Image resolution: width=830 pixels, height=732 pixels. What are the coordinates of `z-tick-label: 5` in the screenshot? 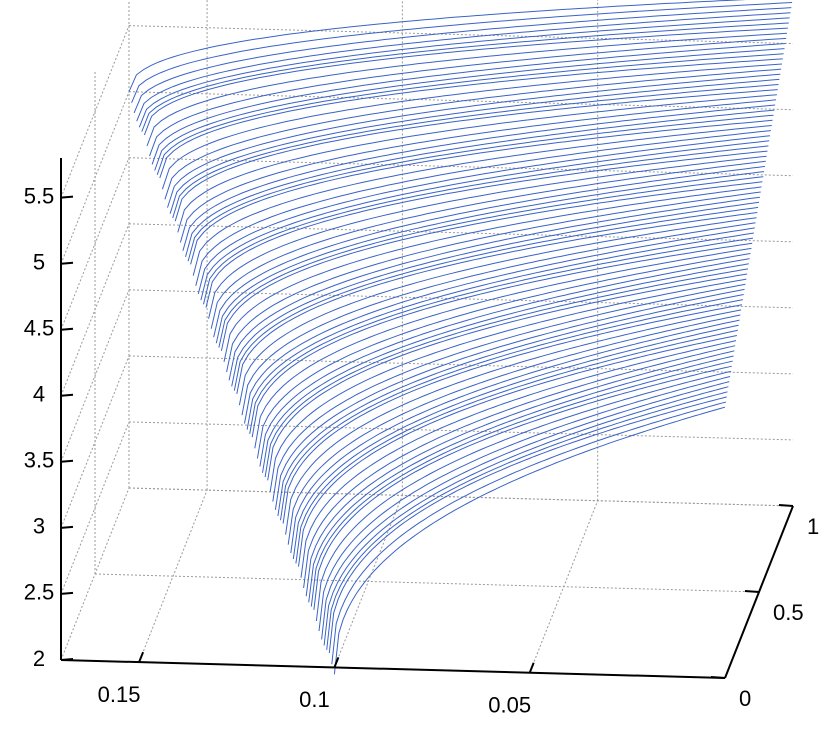 It's located at (39, 262).